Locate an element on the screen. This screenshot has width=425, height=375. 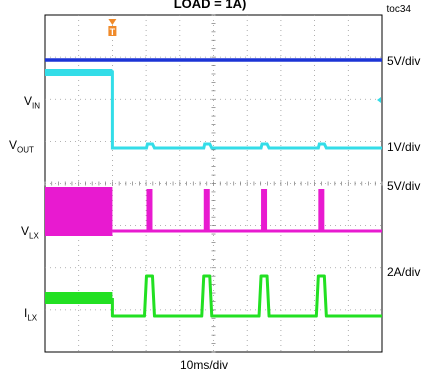
trace-ilx-ripple is located at coordinates (79, 298).